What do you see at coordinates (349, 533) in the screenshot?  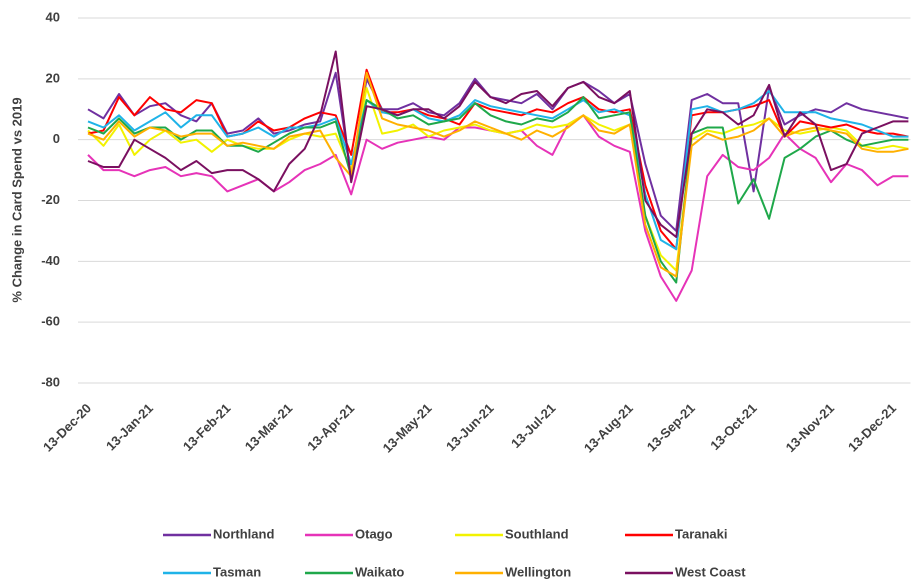 I see `legend-item: Otago` at bounding box center [349, 533].